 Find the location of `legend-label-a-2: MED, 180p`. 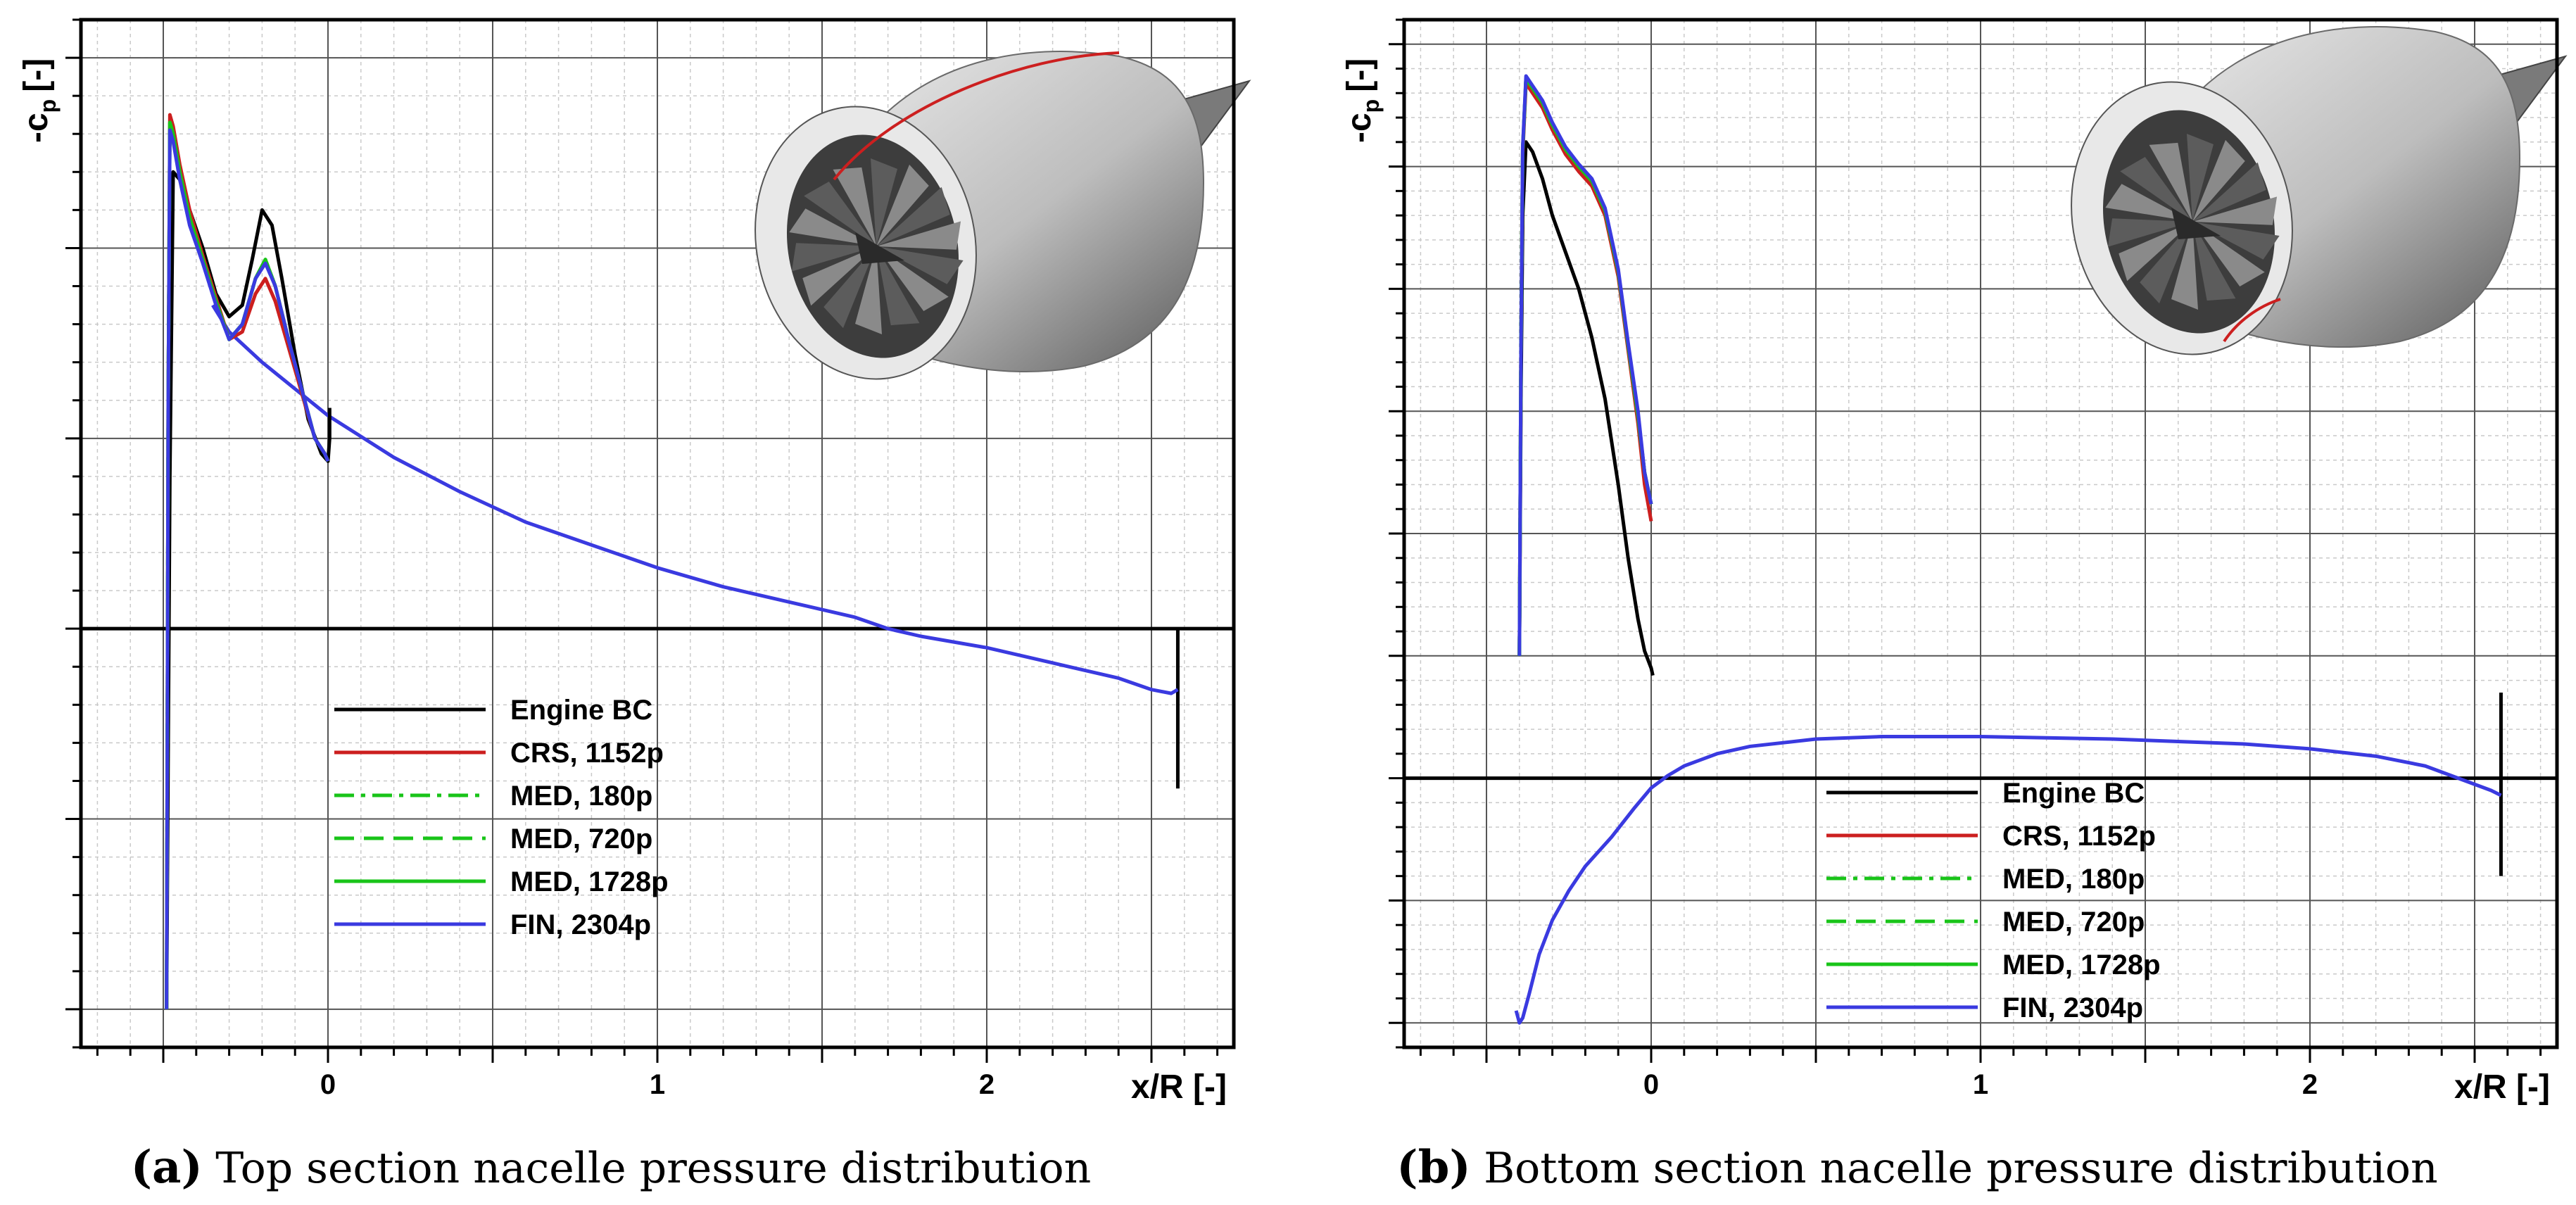

legend-label-a-2: MED, 180p is located at coordinates (581, 796).